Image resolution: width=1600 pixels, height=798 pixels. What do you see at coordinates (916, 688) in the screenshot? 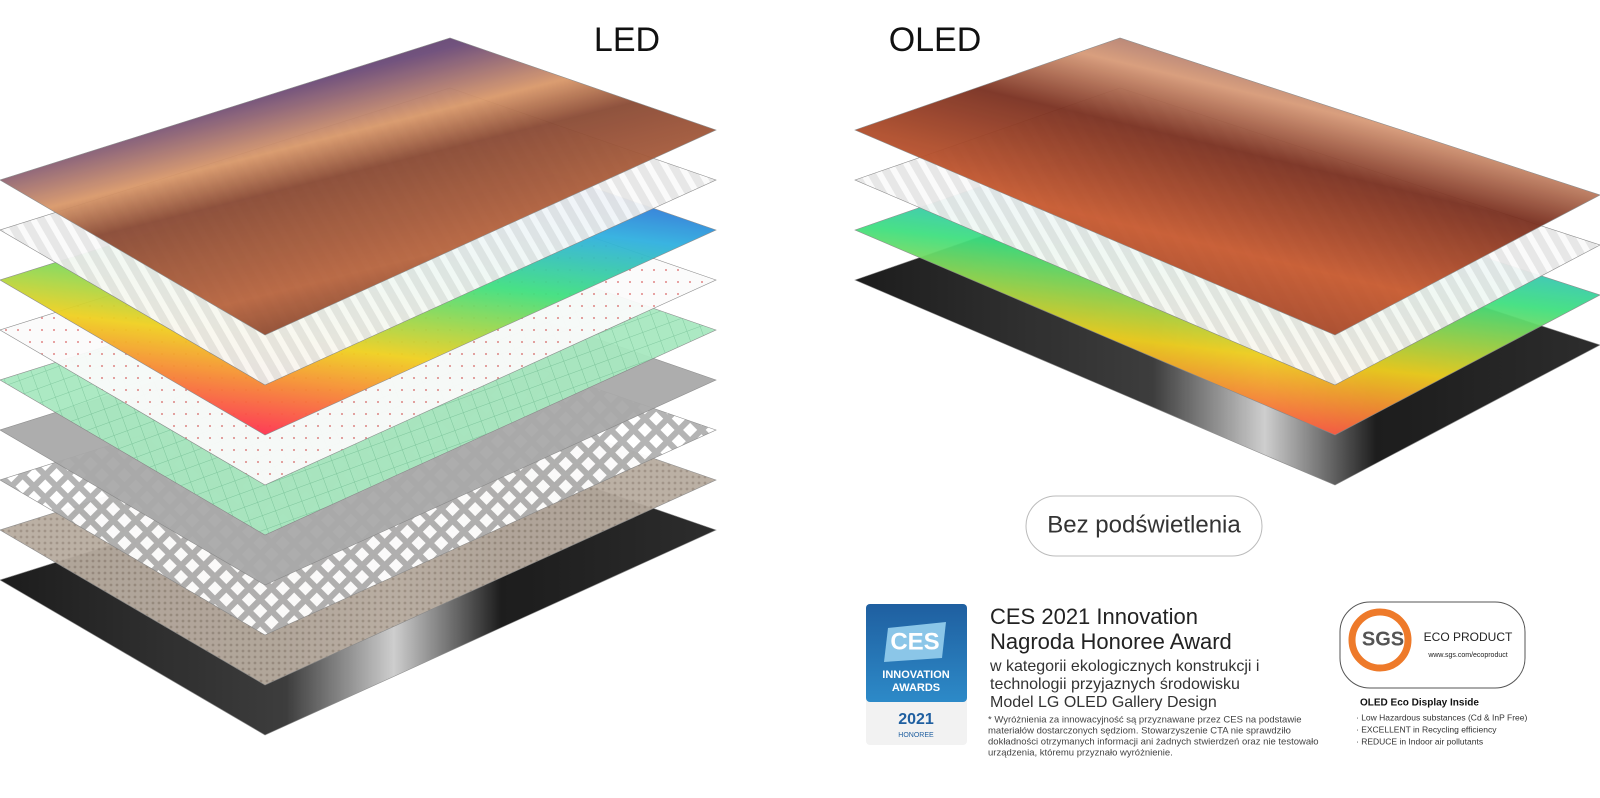
I see `badge-line: AWARDS` at bounding box center [916, 688].